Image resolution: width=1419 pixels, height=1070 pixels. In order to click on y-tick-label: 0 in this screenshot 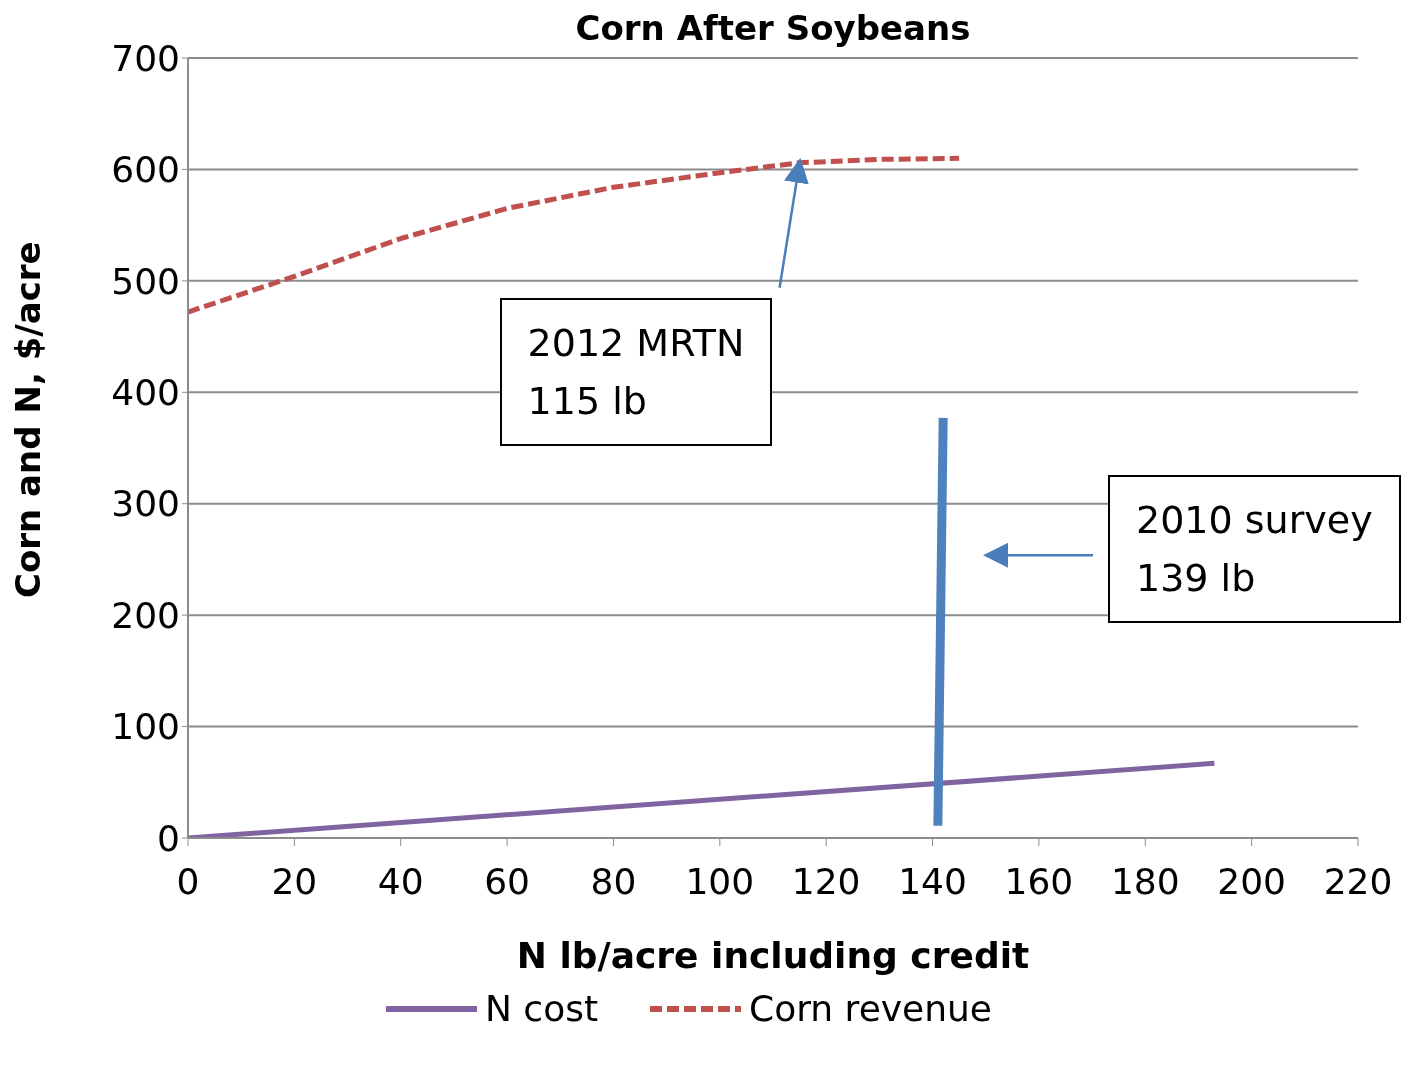, I will do `click(168, 838)`.